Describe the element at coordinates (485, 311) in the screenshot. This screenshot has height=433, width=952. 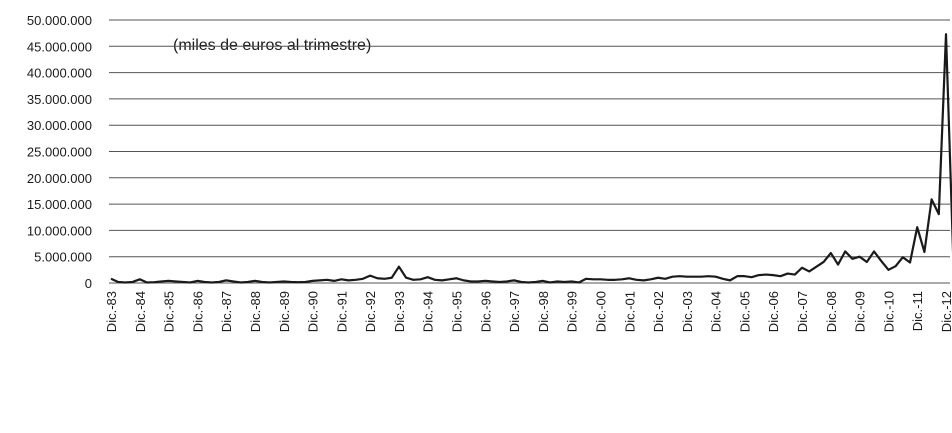
I see `x-tick-label: Dic.-96` at that location.